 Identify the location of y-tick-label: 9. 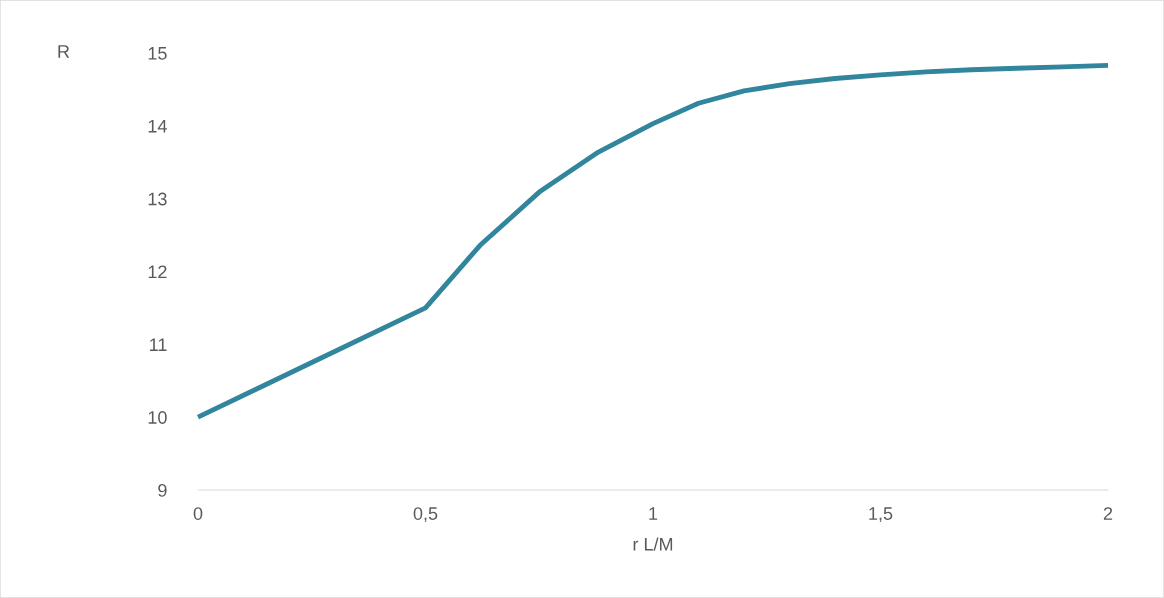
(162, 490).